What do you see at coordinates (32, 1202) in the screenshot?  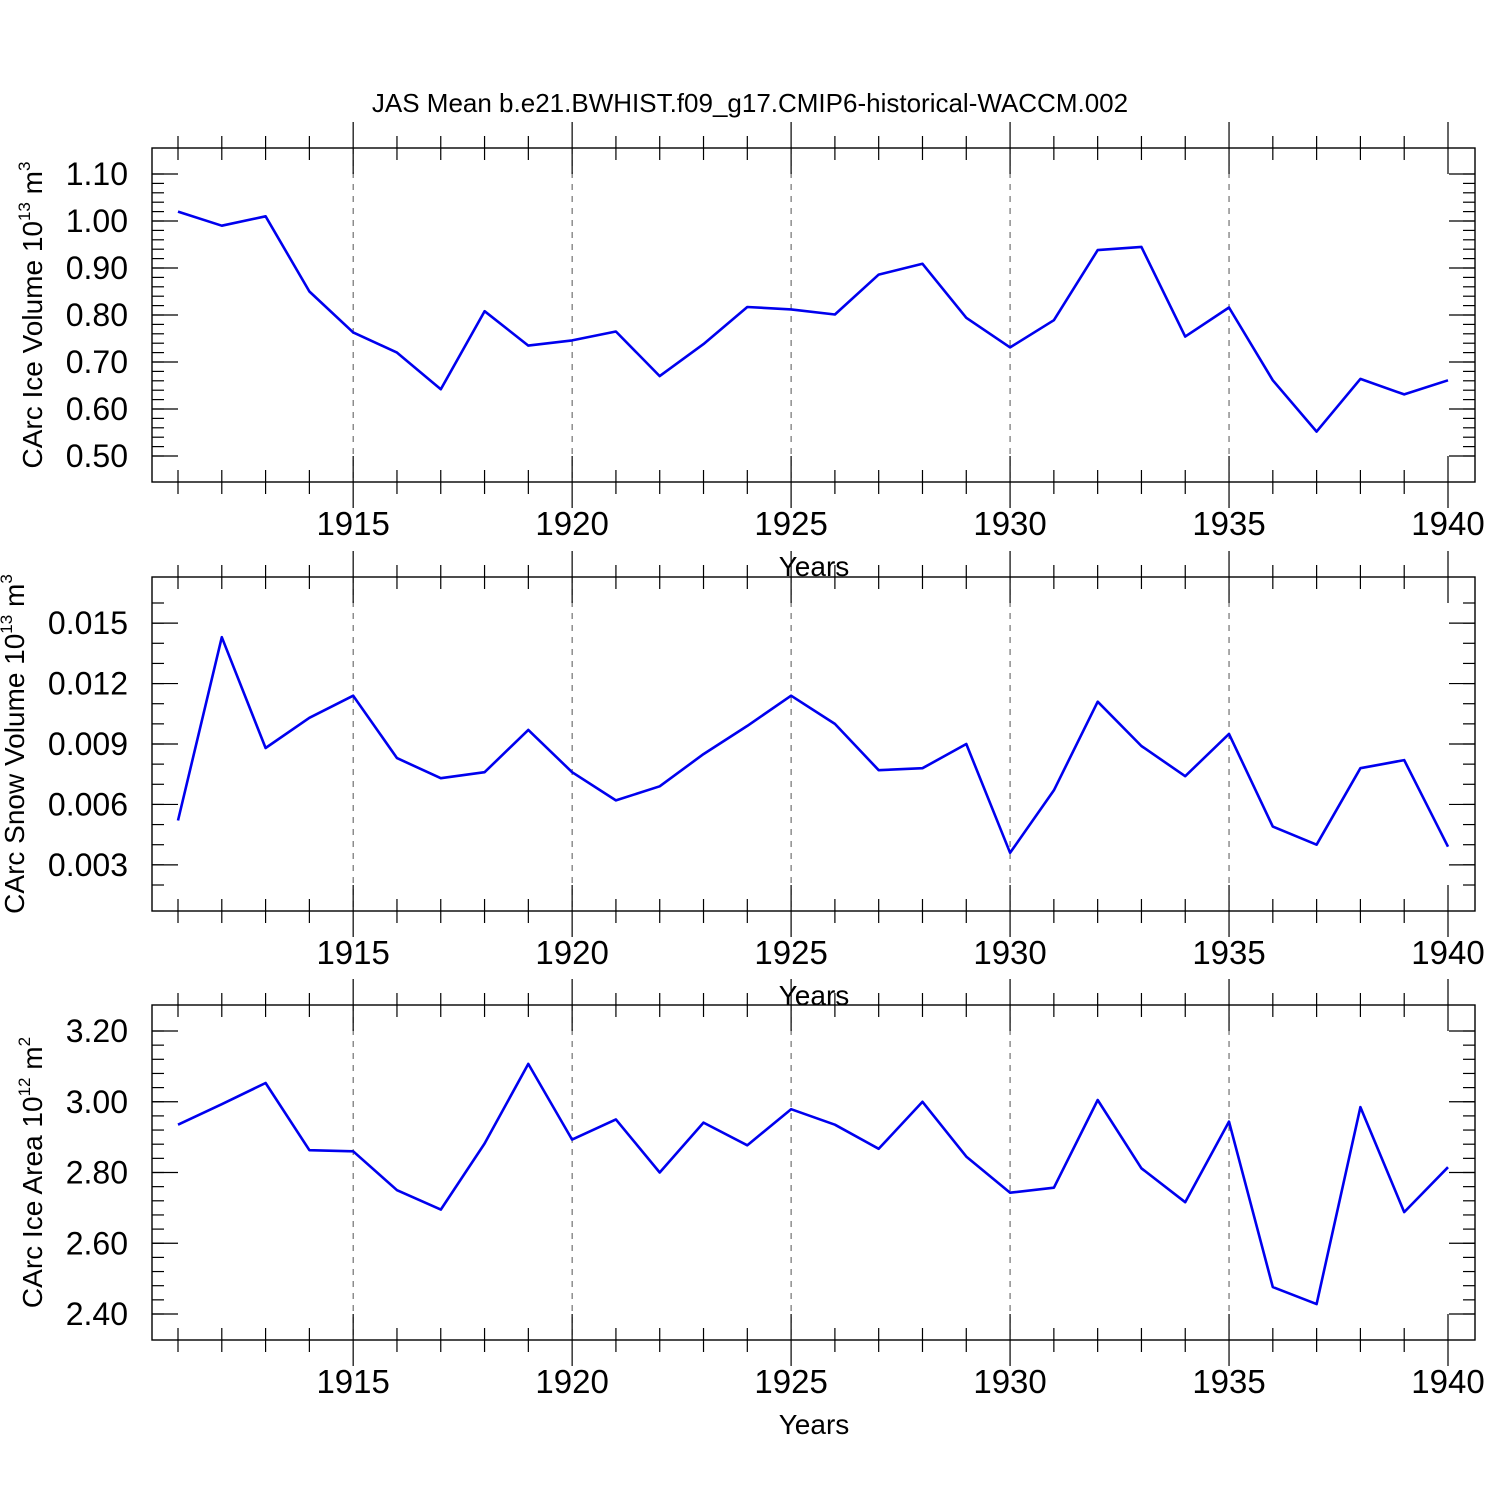 I see `y-axis-label-part: CArc Ice Area 10` at bounding box center [32, 1202].